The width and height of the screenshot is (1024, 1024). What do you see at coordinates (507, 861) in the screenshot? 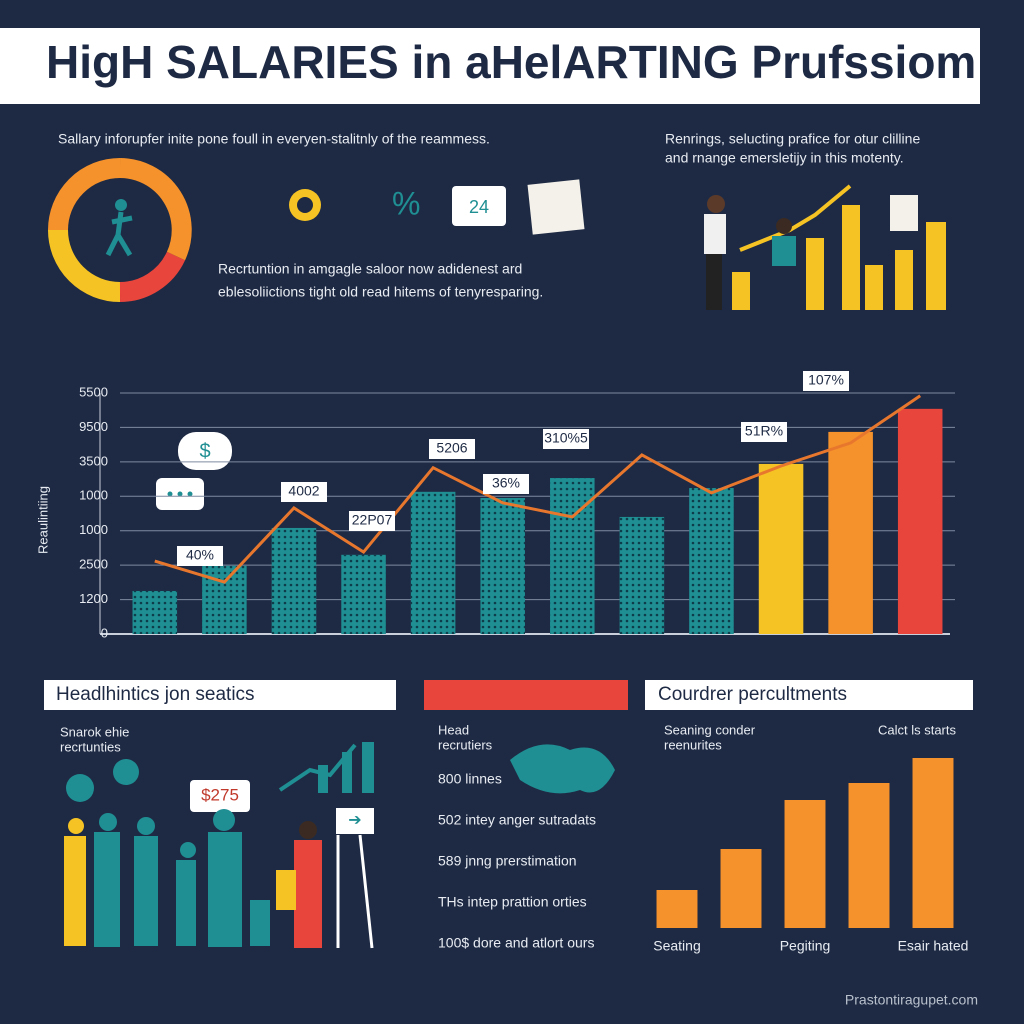
I see `list-item: 589 jnng prerstimation` at bounding box center [507, 861].